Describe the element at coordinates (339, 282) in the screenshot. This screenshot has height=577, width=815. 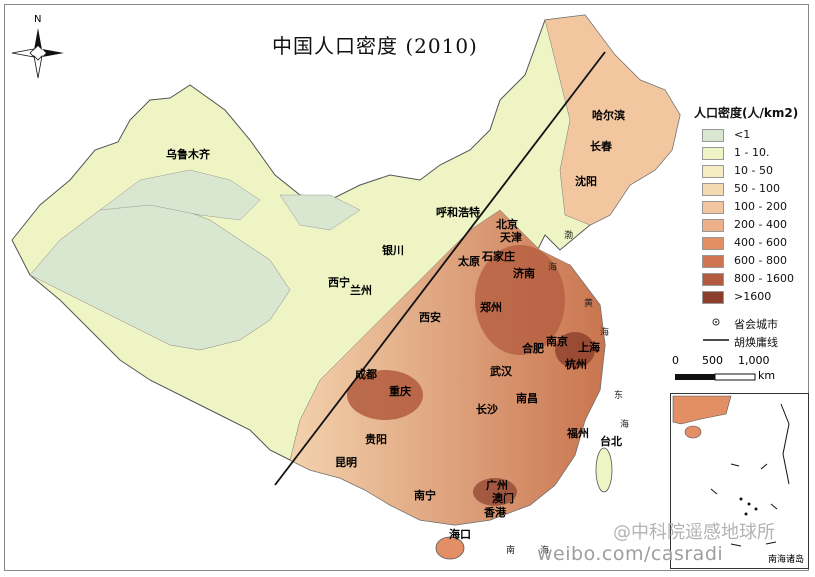
I see `city-label: 西宁` at that location.